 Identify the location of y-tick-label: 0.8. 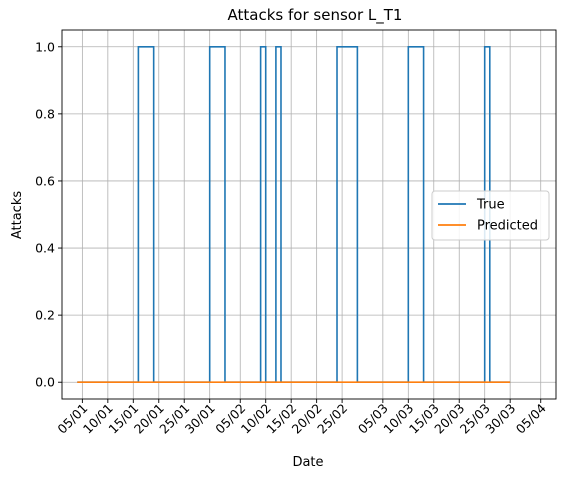
(45, 113).